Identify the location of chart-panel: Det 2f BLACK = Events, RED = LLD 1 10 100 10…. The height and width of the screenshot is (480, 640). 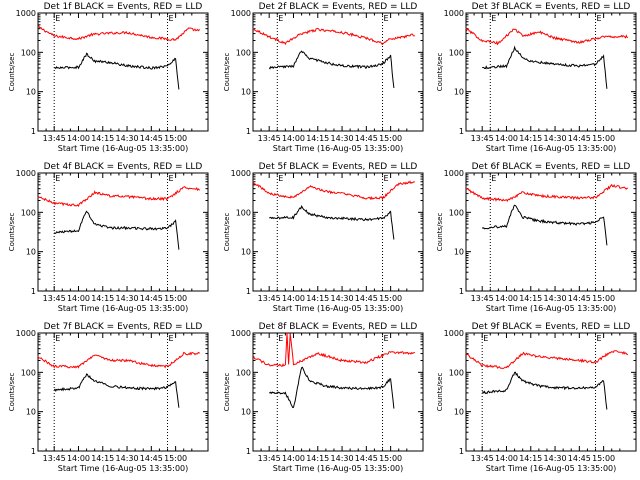
(323, 77).